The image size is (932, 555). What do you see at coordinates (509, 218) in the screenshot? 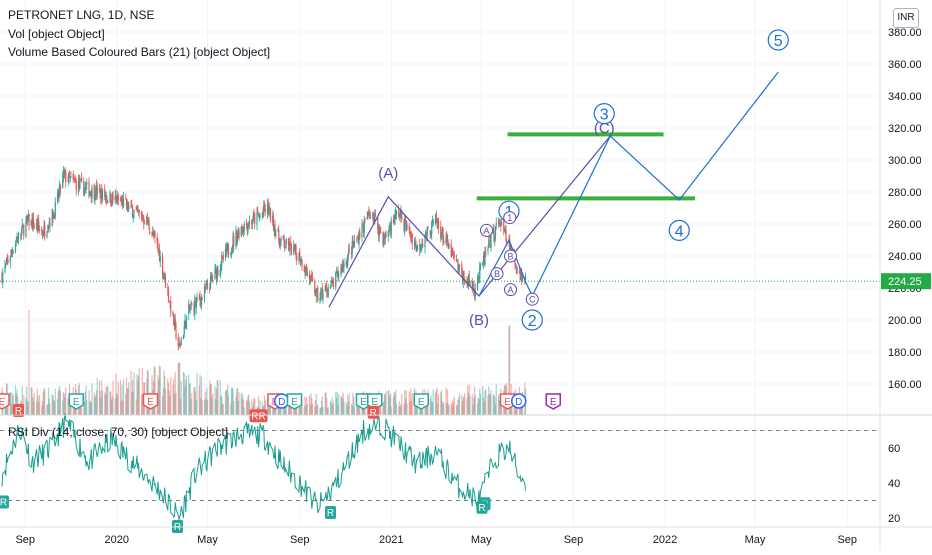
I see `minor-wave-label: 1` at bounding box center [509, 218].